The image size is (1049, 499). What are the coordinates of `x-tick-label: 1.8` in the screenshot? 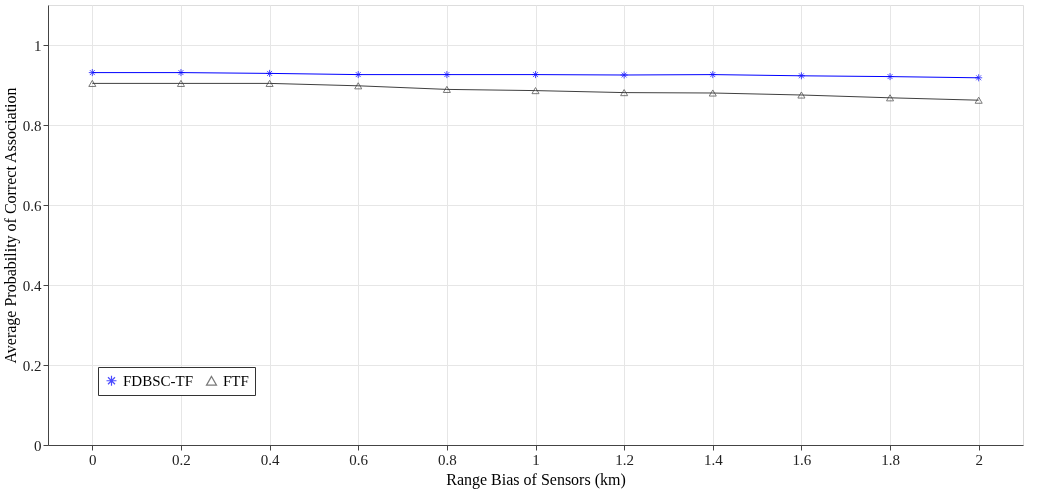 It's located at (890, 459).